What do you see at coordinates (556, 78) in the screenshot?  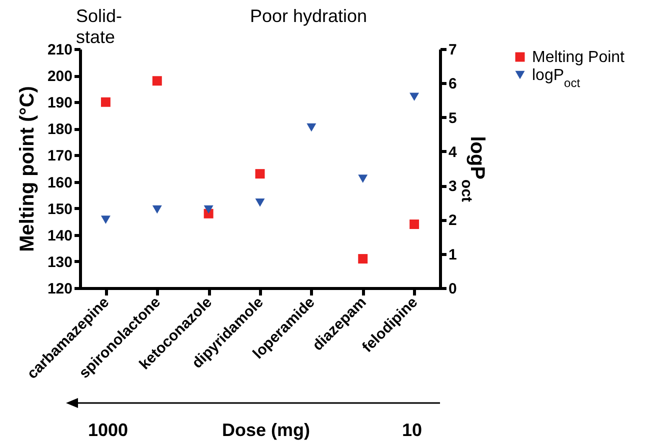 I see `legend-label: logP$_{oct}$` at bounding box center [556, 78].